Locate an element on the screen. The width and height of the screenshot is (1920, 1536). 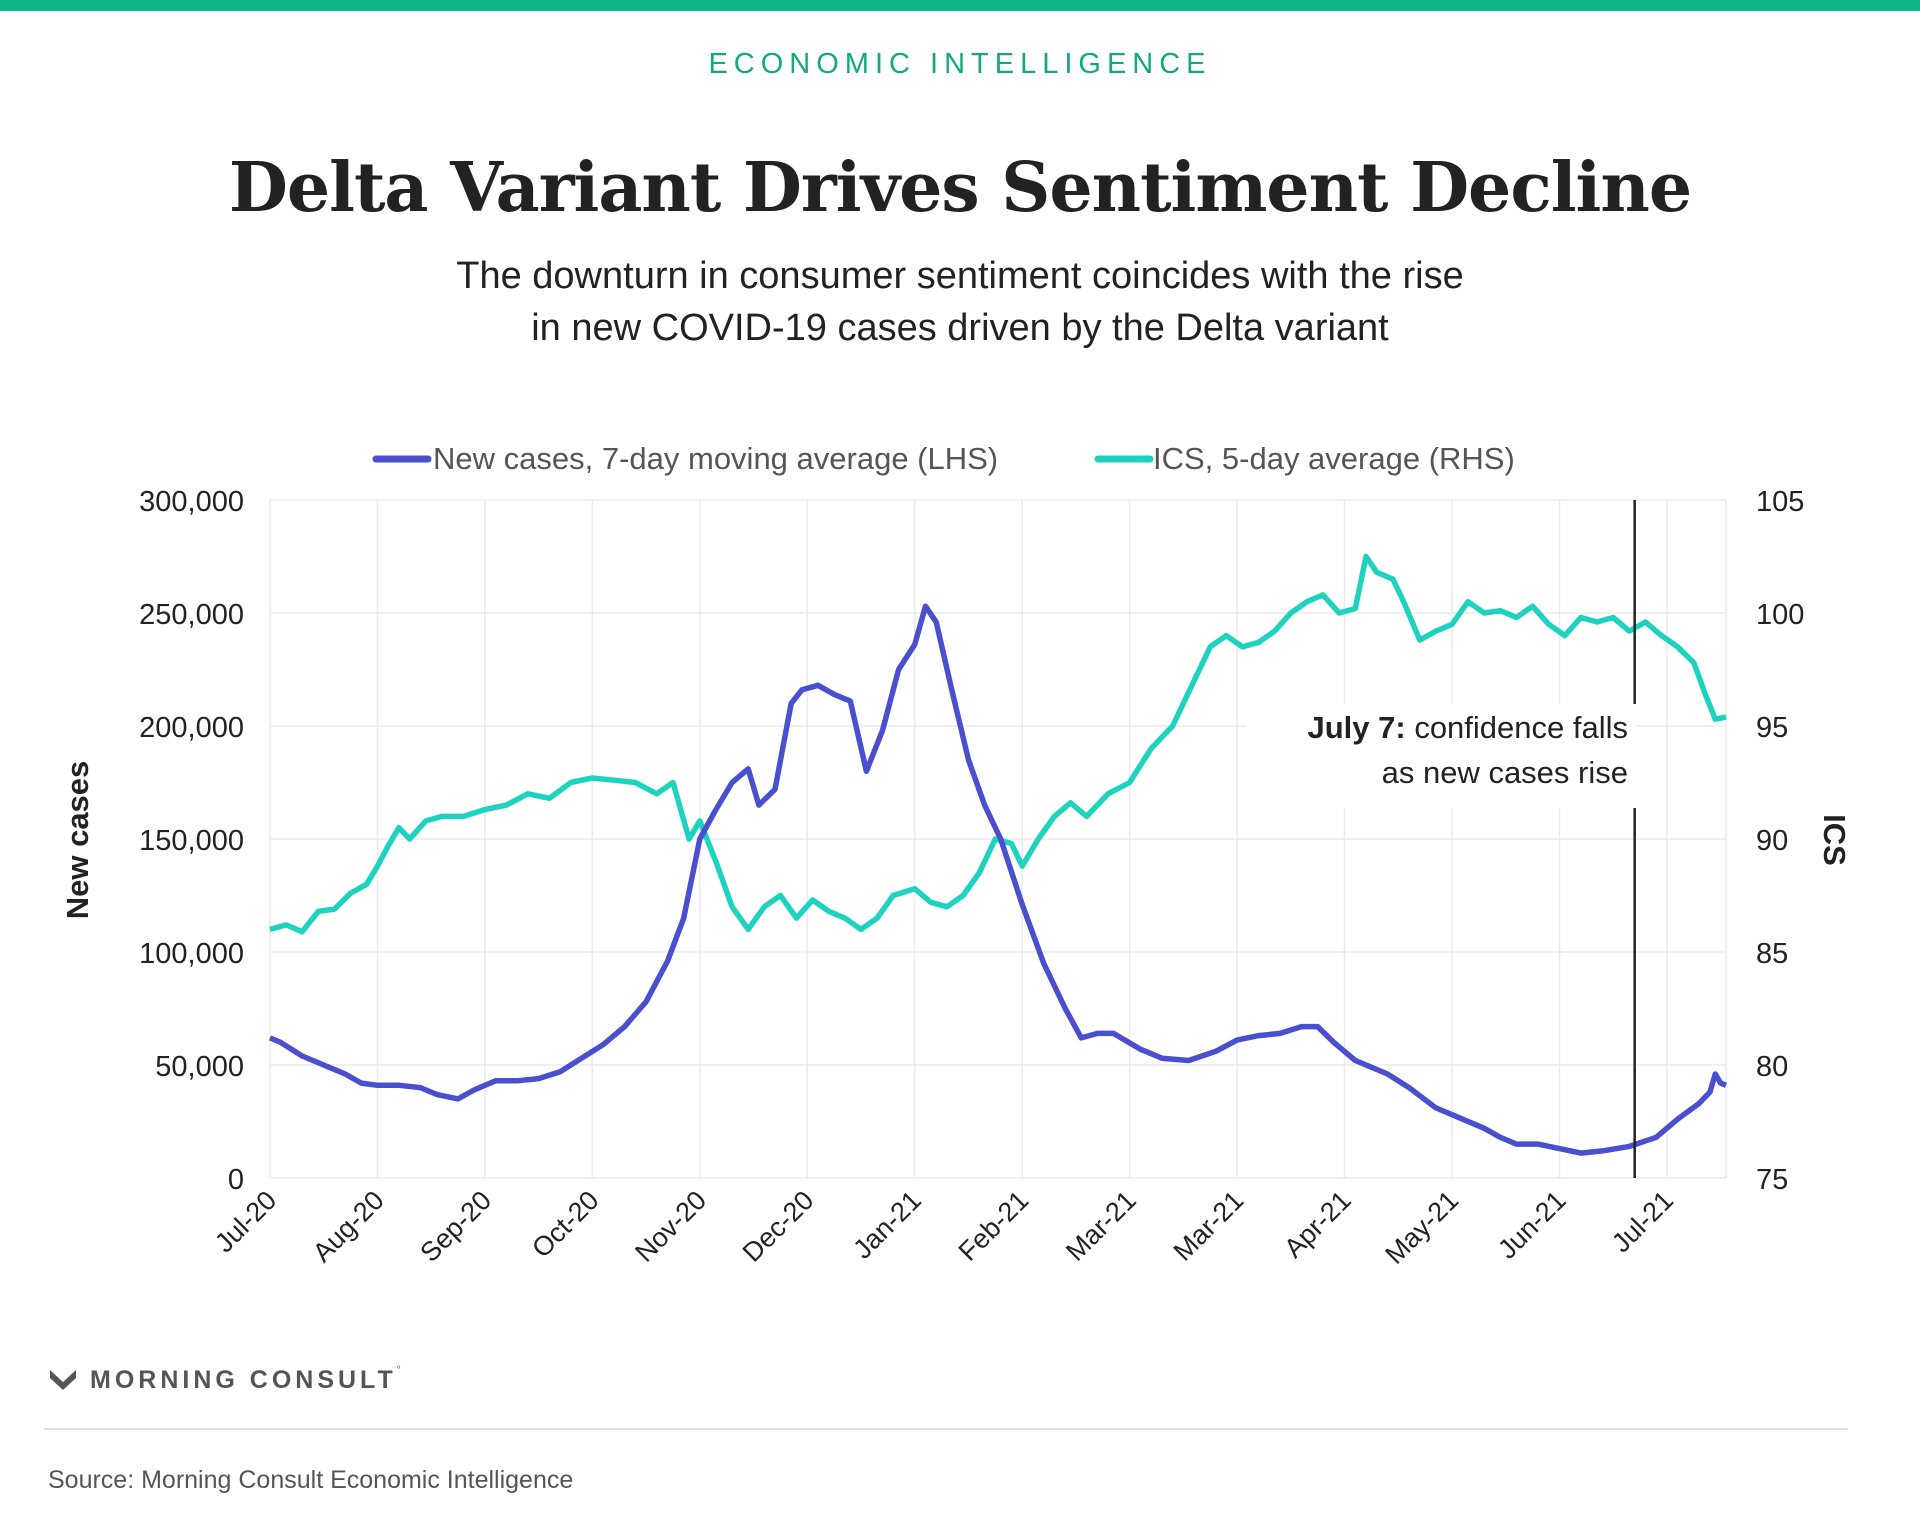
x-tick-label: Dec-20 is located at coordinates (778, 1226).